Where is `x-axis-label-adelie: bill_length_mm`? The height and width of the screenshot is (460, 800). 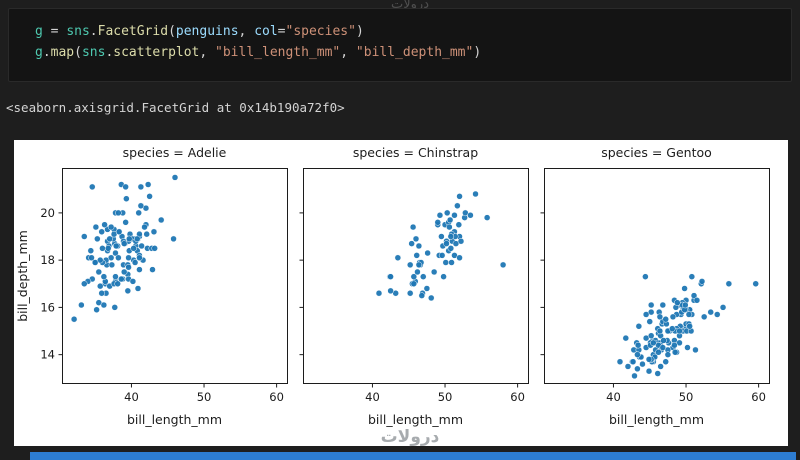 x-axis-label-adelie: bill_length_mm is located at coordinates (174, 419).